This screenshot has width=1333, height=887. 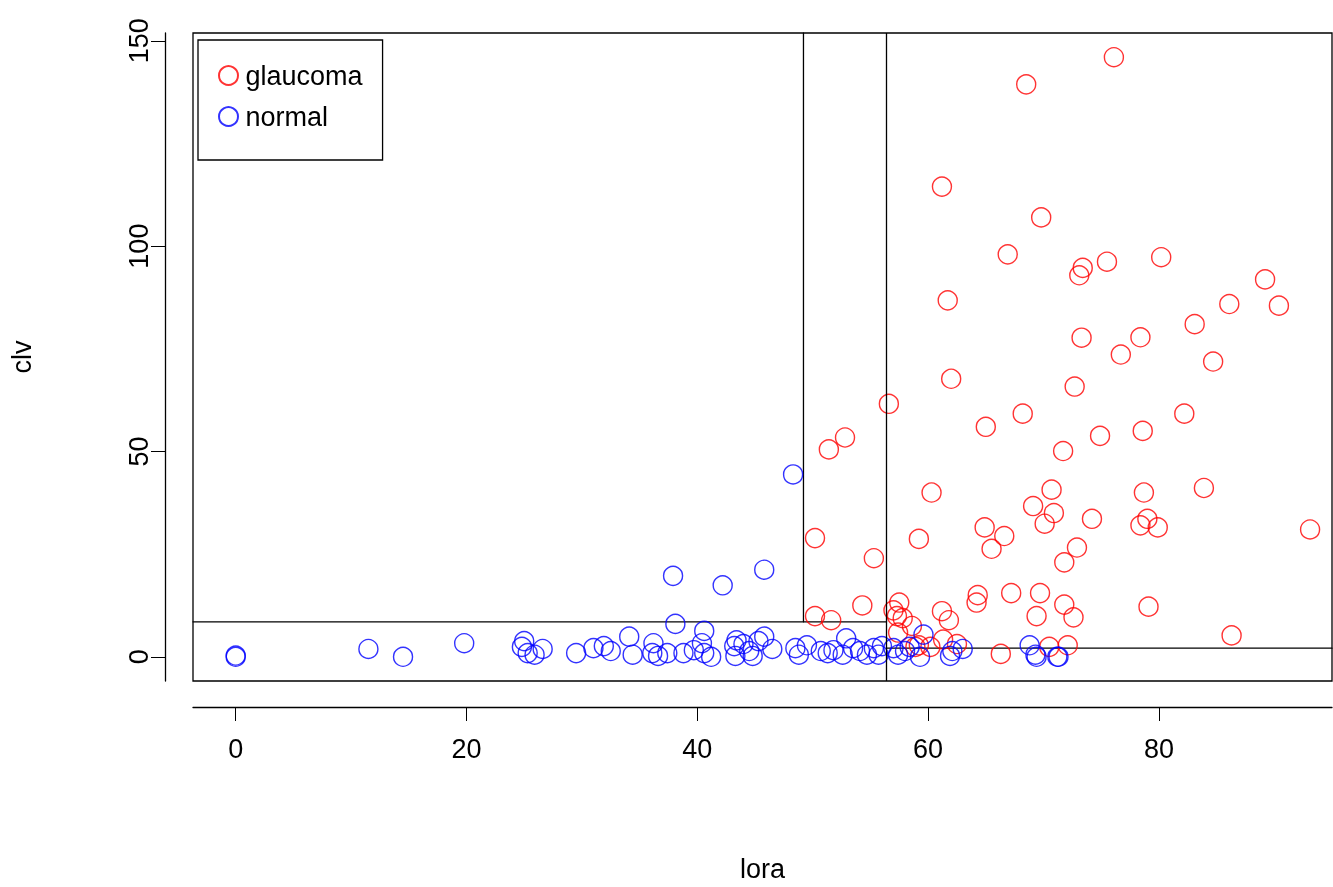 I want to click on legend-label: glaucoma, so click(x=304, y=75).